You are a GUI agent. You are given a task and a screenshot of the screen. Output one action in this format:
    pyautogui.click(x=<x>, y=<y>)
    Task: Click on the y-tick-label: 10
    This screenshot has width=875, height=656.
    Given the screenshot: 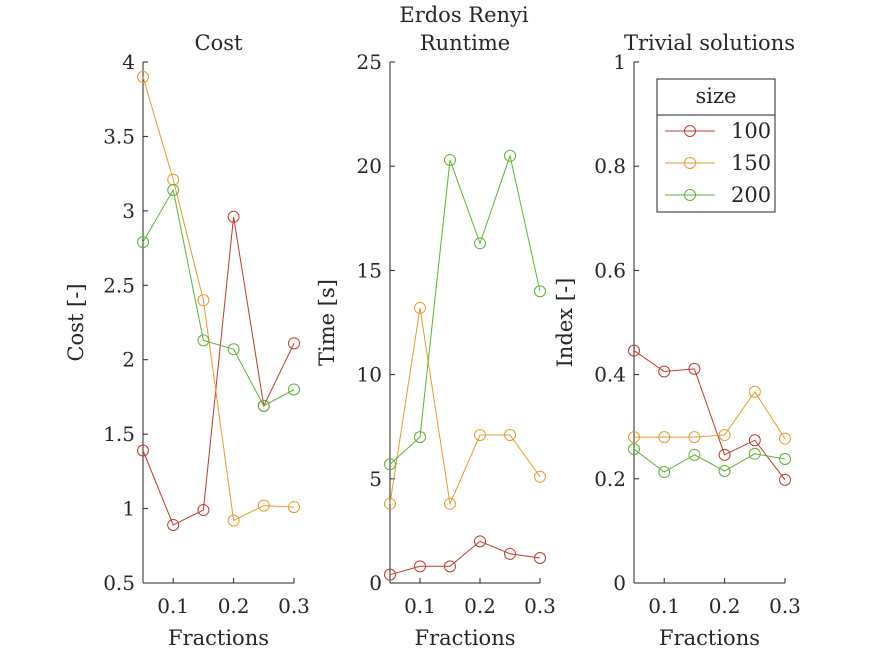 What is the action you would take?
    pyautogui.click(x=369, y=375)
    